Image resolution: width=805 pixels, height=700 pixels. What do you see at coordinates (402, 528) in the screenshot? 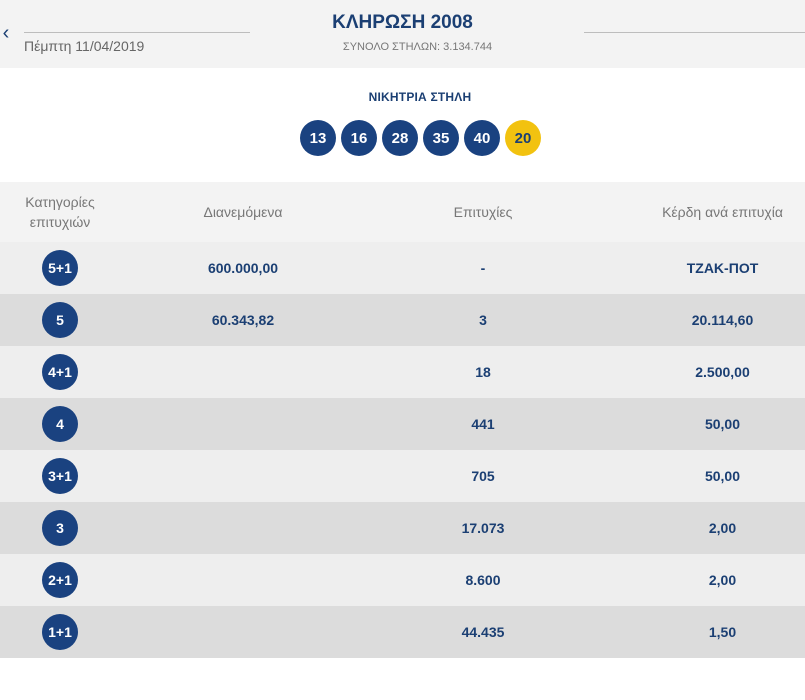
I see `table-row: 3 17.073 2,00` at bounding box center [402, 528].